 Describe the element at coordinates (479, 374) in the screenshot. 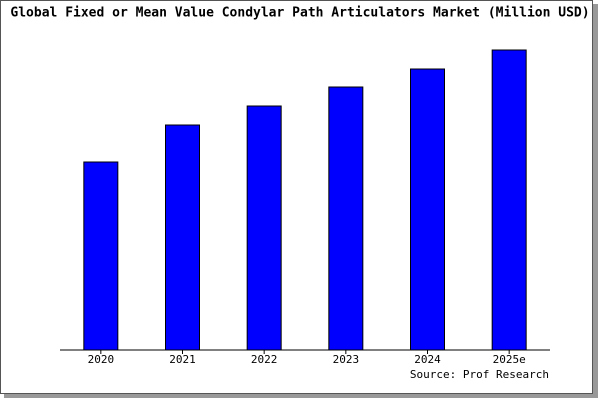

I see `source-note: Source: Prof Research` at that location.